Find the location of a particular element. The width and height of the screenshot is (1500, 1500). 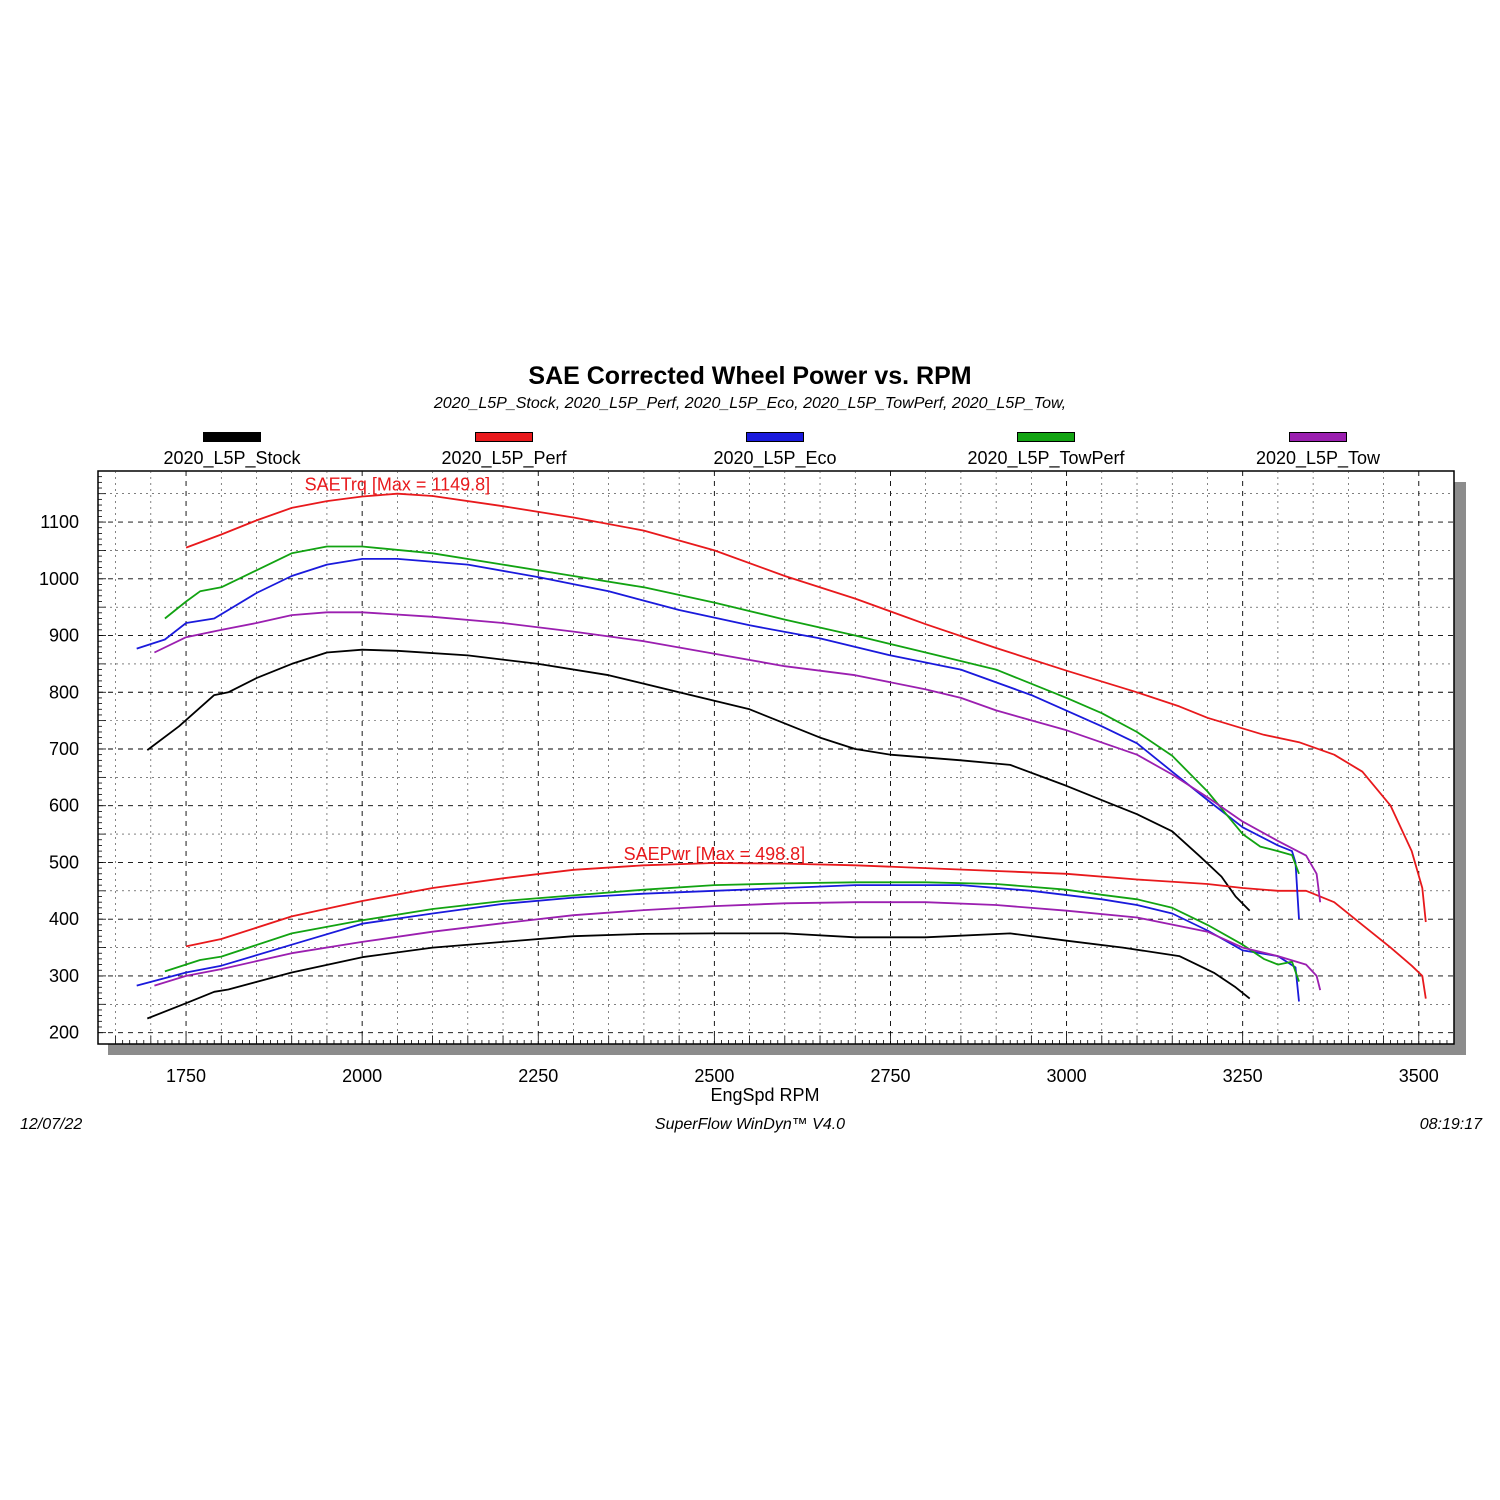

x-tick-label: 2750 is located at coordinates (890, 1076).